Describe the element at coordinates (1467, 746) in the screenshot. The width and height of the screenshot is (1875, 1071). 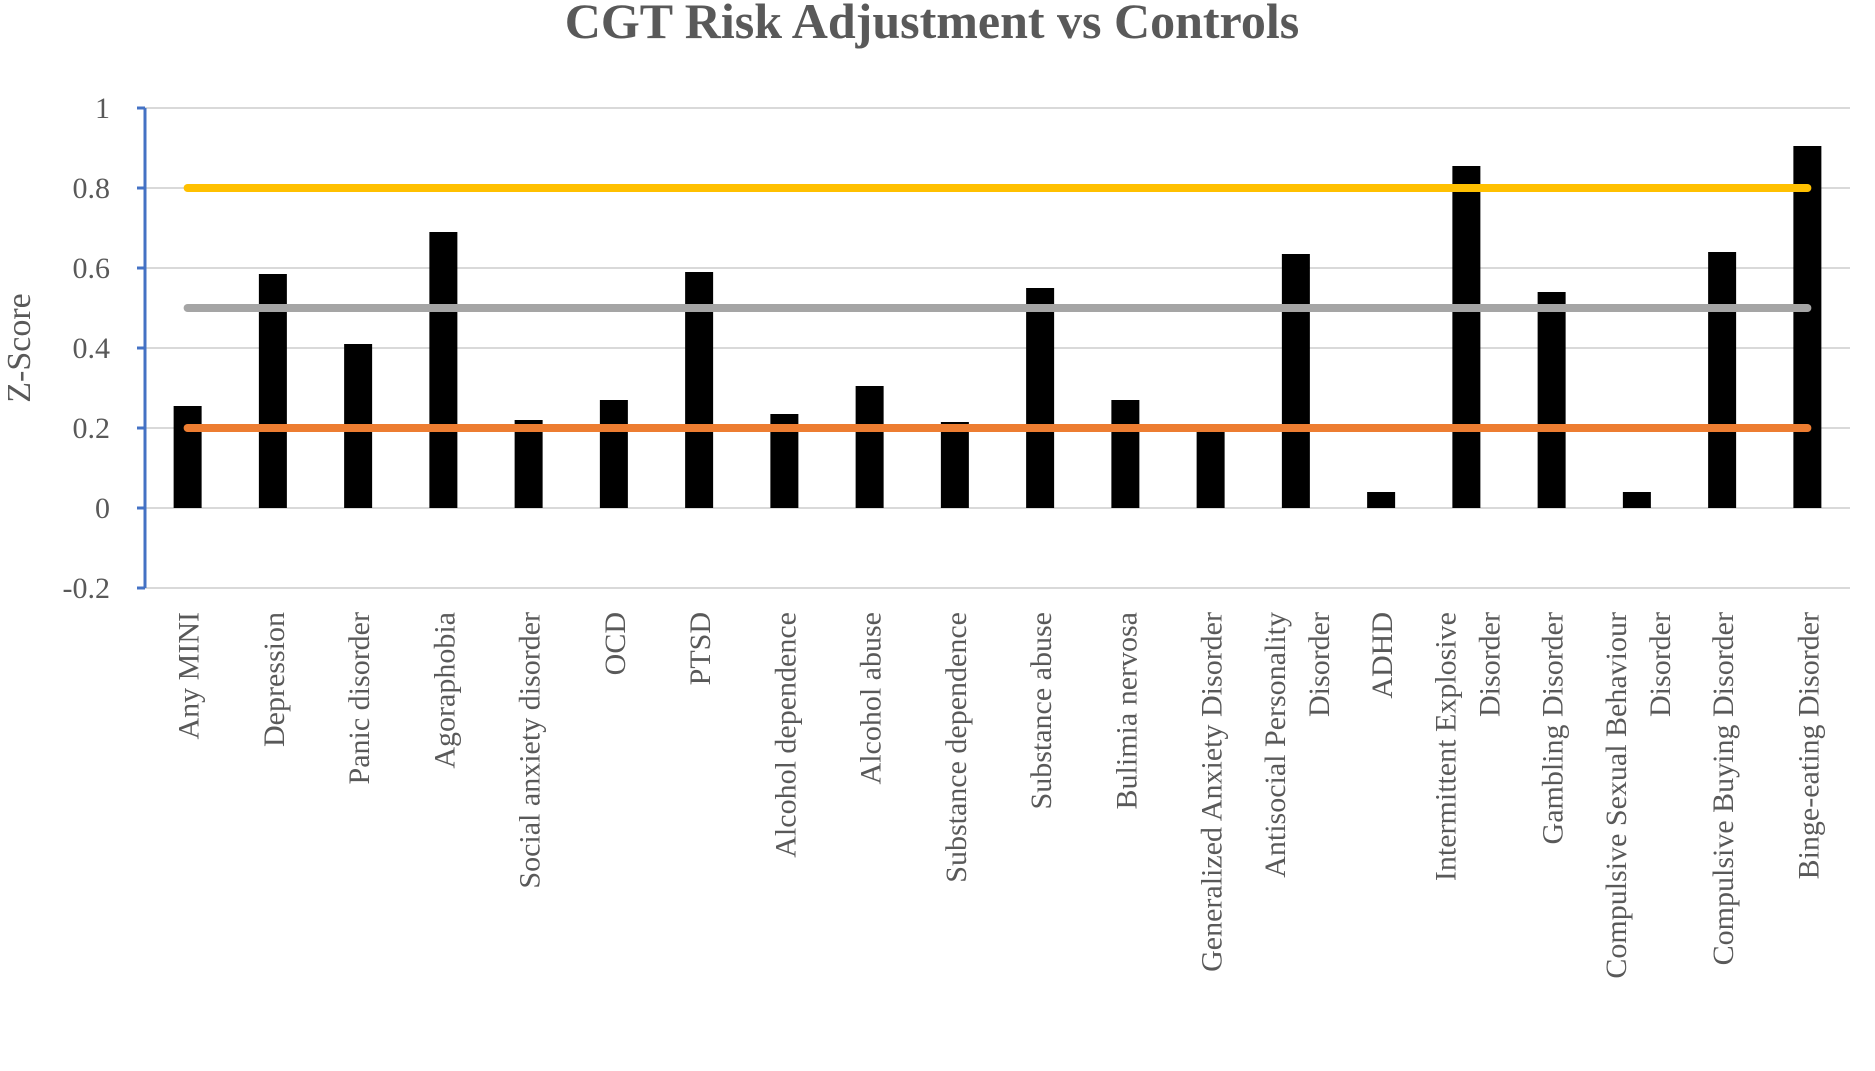
I see `category-label: Intermittent Explosive Disorder` at that location.